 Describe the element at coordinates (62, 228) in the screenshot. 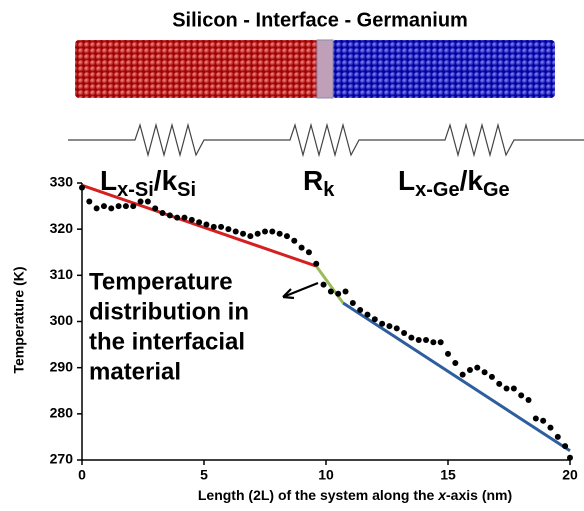

I see `y-tick-label: 320` at that location.